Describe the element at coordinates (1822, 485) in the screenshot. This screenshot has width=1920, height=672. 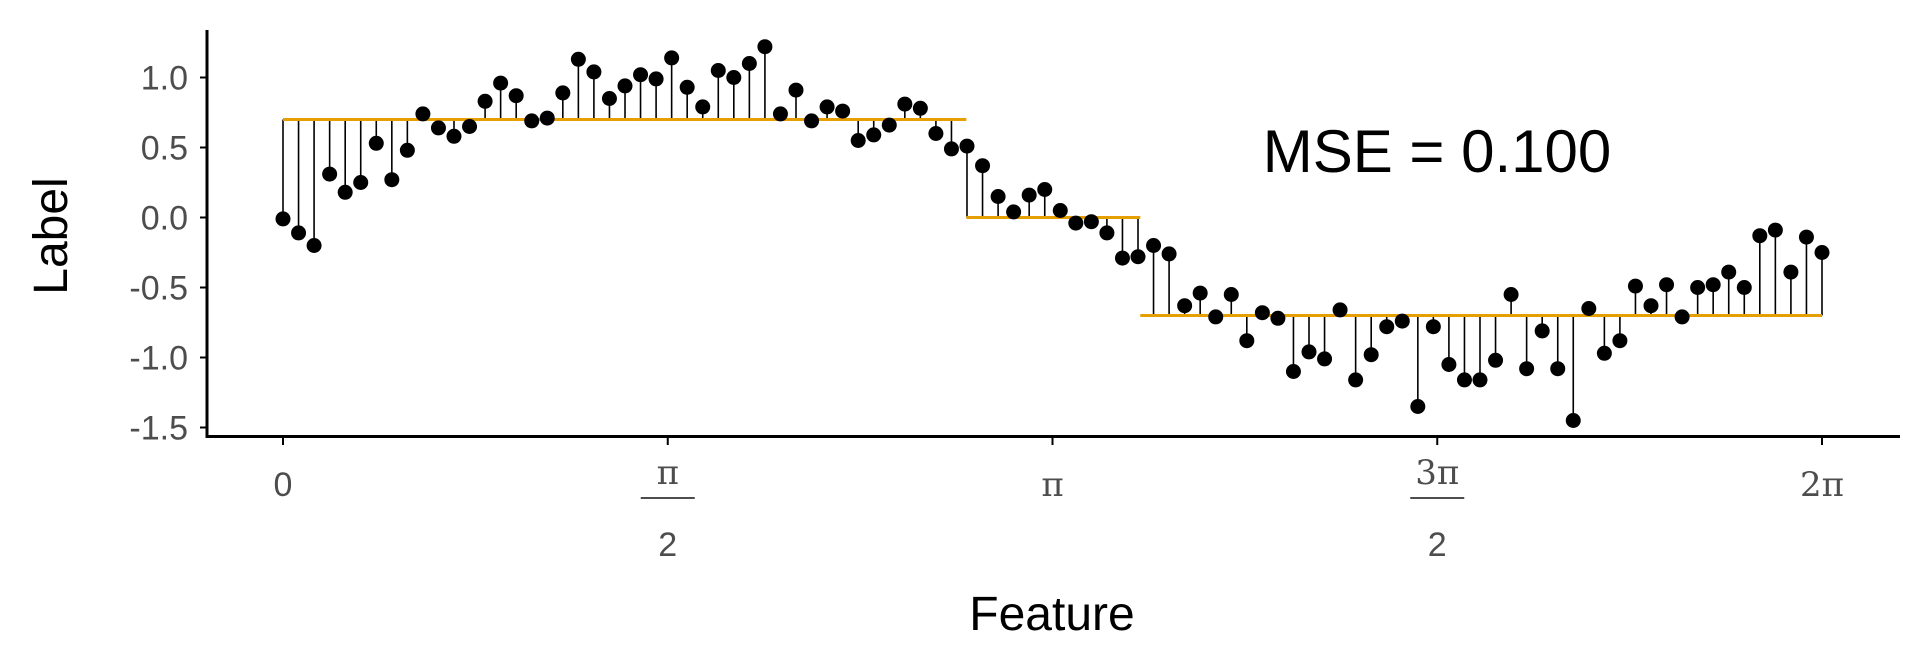
I see `x-tick-label: 2π` at that location.